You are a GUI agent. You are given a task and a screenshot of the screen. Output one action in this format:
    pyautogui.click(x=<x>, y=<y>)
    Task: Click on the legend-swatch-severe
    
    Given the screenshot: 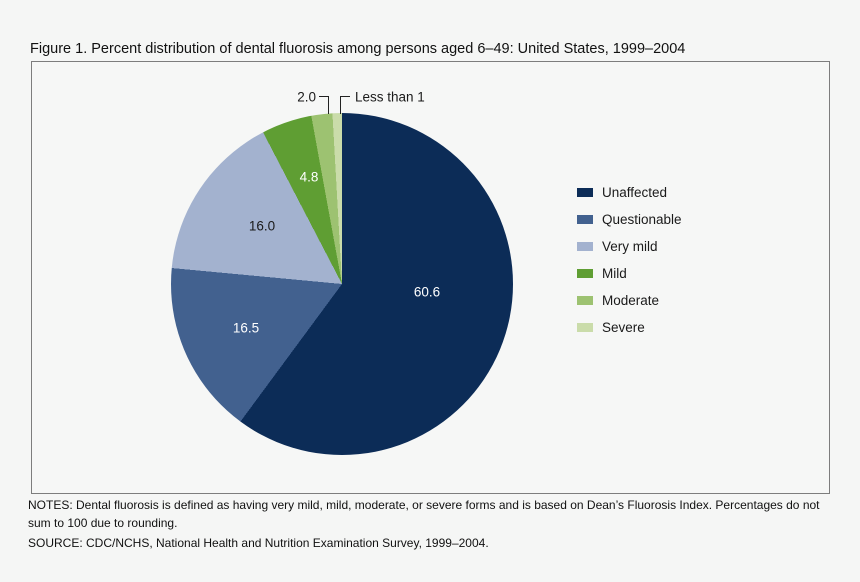 What is the action you would take?
    pyautogui.click(x=585, y=327)
    